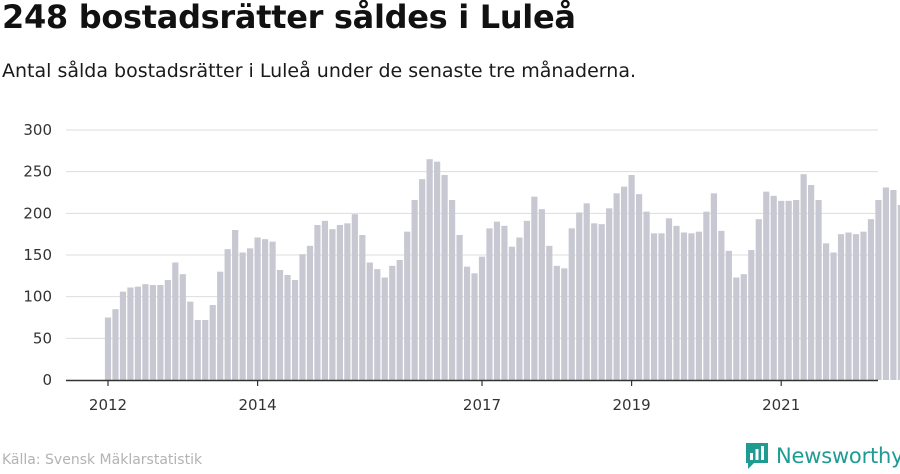 The height and width of the screenshot is (474, 900). What do you see at coordinates (37, 255) in the screenshot?
I see `y-axis-ticks: 0 50 100 150 200 250 300` at bounding box center [37, 255].